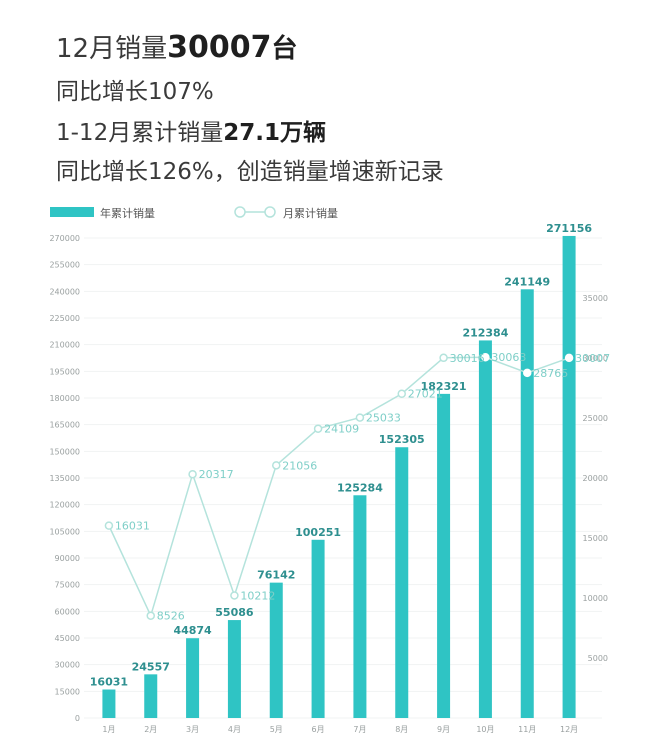 This screenshot has height=740, width=660. I want to click on bar-value-label: 76142, so click(276, 575).